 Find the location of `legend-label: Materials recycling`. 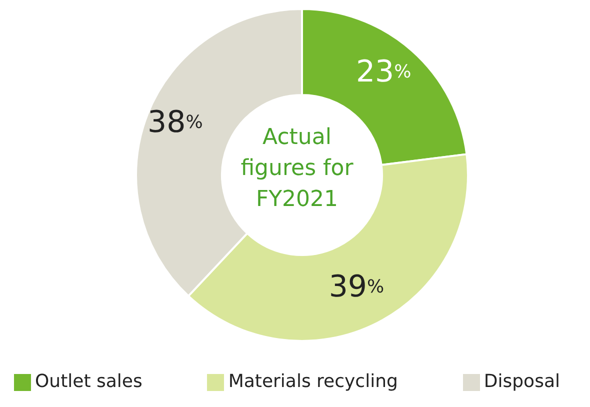

legend-label: Materials recycling is located at coordinates (313, 382).